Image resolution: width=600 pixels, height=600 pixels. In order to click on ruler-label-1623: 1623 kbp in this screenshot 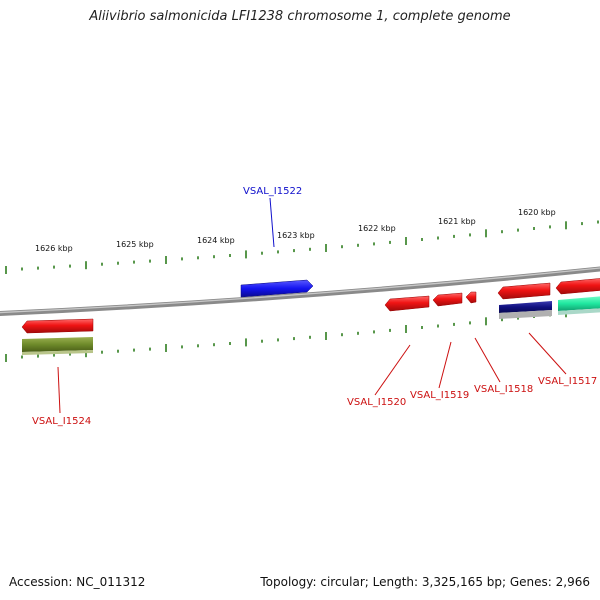, I will do `click(296, 235)`.